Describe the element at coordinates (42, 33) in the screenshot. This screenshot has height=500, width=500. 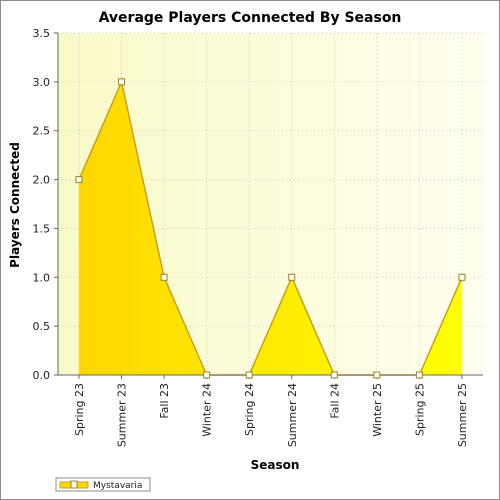
I see `y-tick-label: 3.5` at that location.